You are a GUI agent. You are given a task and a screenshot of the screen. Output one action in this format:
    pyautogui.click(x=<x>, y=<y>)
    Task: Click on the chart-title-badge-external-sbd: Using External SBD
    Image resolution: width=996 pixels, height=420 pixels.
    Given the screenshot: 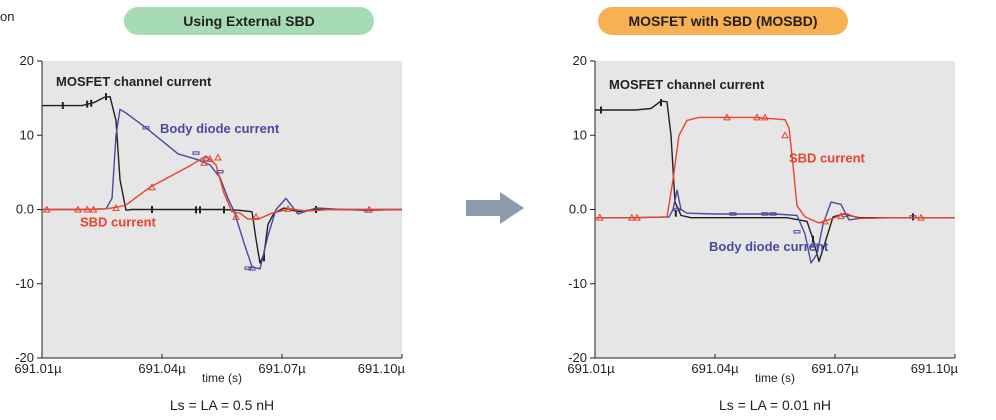 What is the action you would take?
    pyautogui.click(x=249, y=21)
    